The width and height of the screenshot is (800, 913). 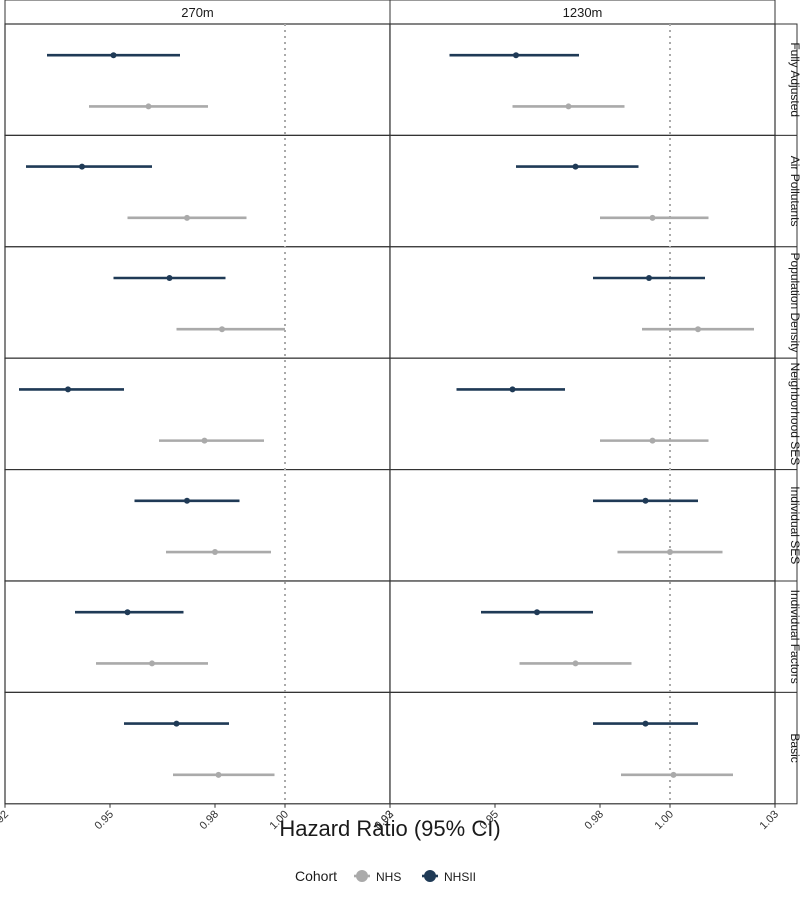 What do you see at coordinates (794, 414) in the screenshot?
I see `row-strip-label: Neighborhood SES` at bounding box center [794, 414].